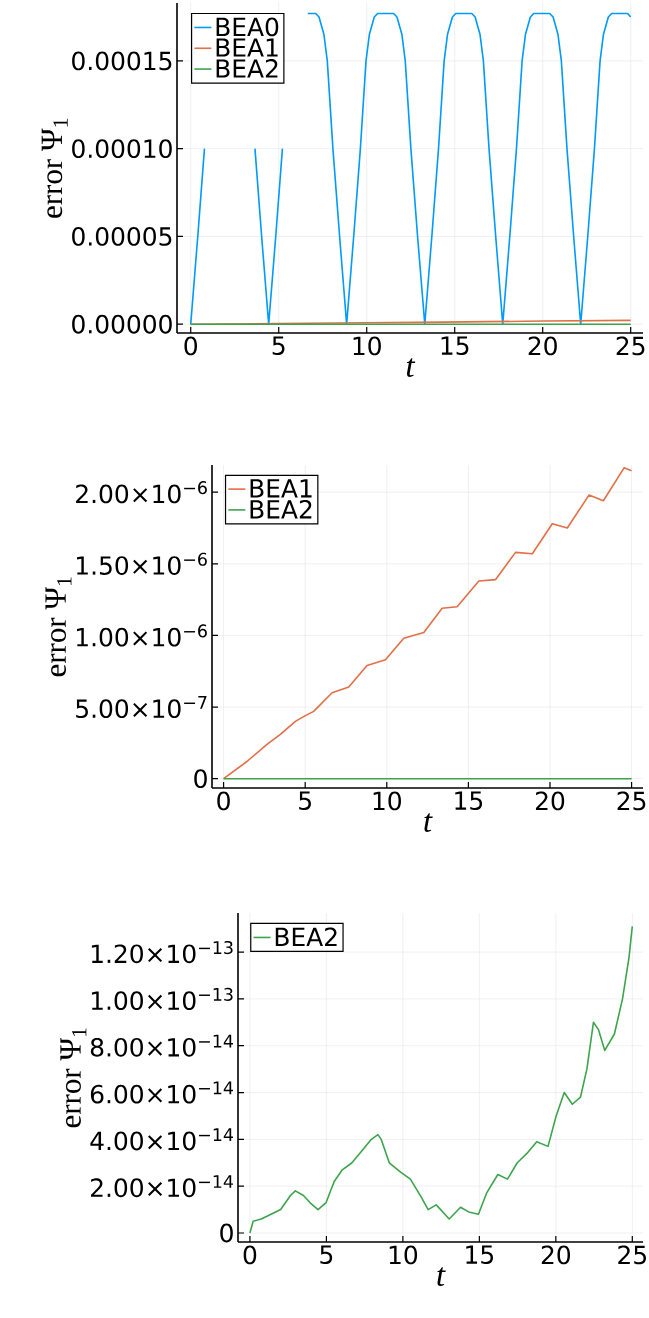  What do you see at coordinates (142, 563) in the screenshot?
I see `y-tick-label: 1.50×10$^{−6}$` at bounding box center [142, 563].